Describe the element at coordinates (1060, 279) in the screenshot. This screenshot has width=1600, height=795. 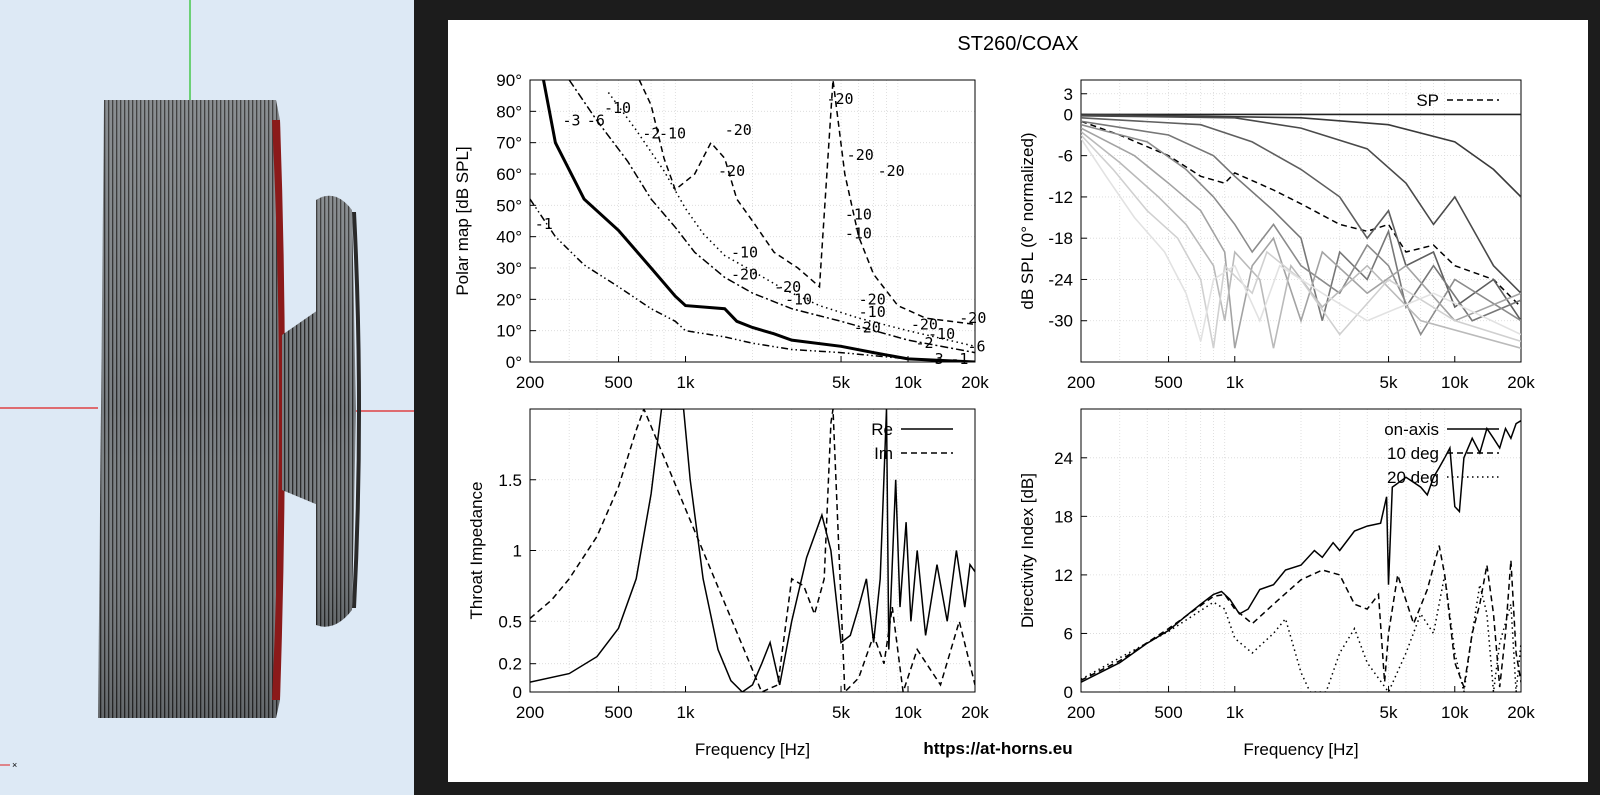
I see `y-tick-label: -24` at that location.